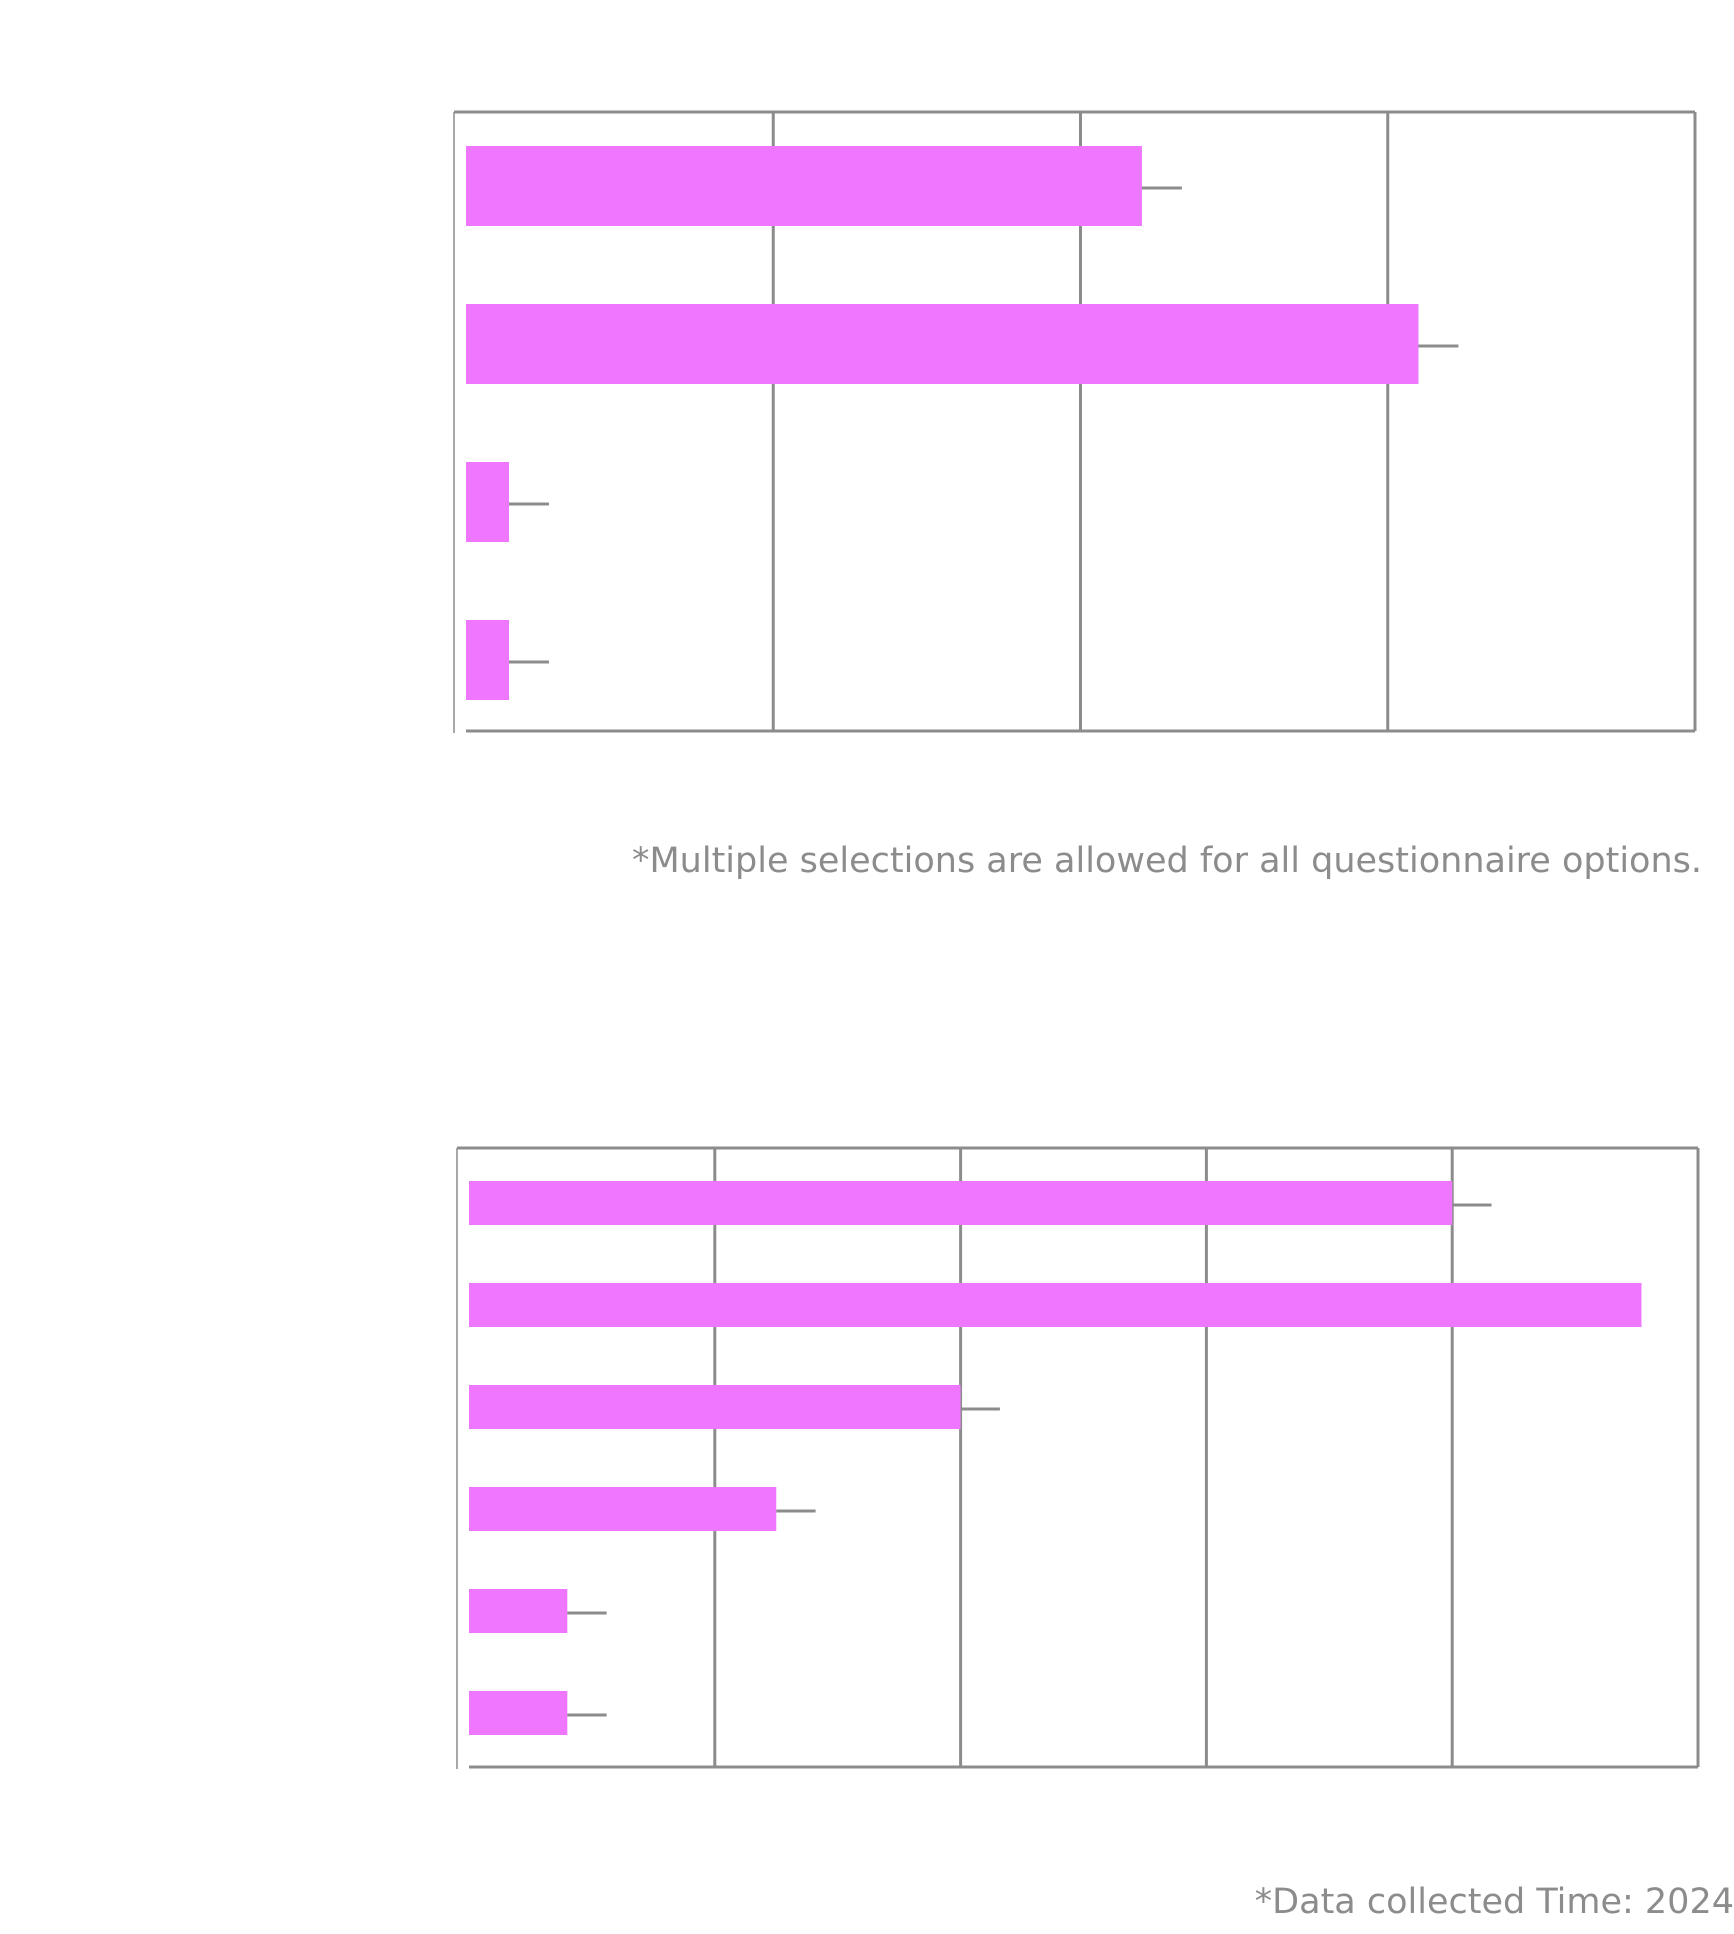 The width and height of the screenshot is (1734, 1934). I want to click on footnote-data-collected: *Data collected Time: 2024, so click(1494, 1902).